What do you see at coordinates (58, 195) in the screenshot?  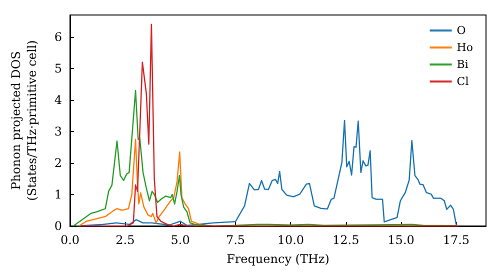 I see `y-tick-label: 1` at bounding box center [58, 195].